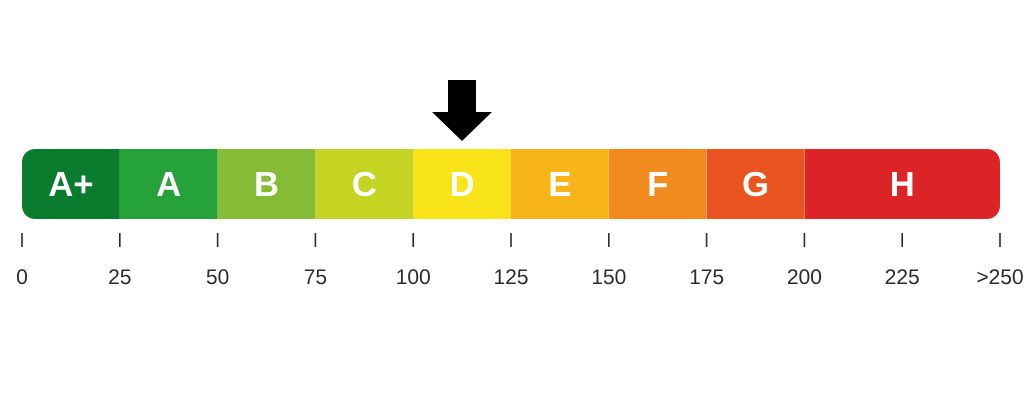  What do you see at coordinates (315, 277) in the screenshot?
I see `x-tick-label: 75` at bounding box center [315, 277].